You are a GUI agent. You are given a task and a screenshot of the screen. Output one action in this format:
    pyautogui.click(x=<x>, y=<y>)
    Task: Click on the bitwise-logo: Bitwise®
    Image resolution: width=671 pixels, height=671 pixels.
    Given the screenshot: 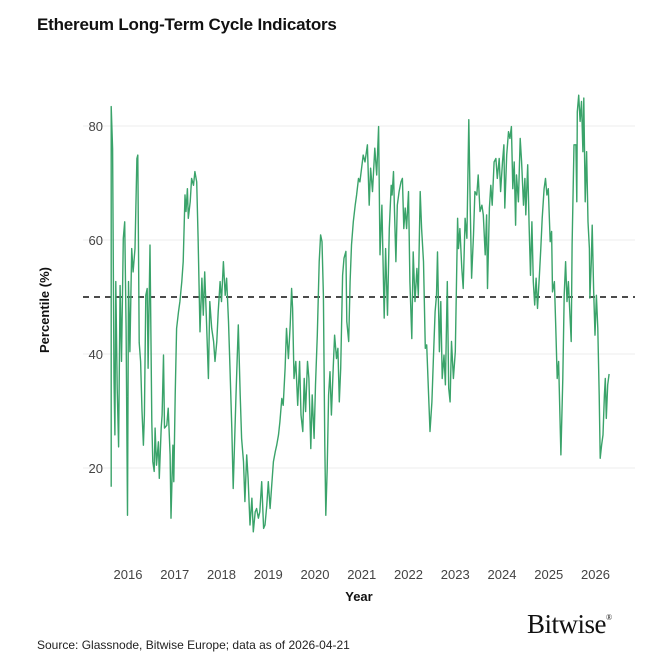 What is the action you would take?
    pyautogui.click(x=569, y=624)
    